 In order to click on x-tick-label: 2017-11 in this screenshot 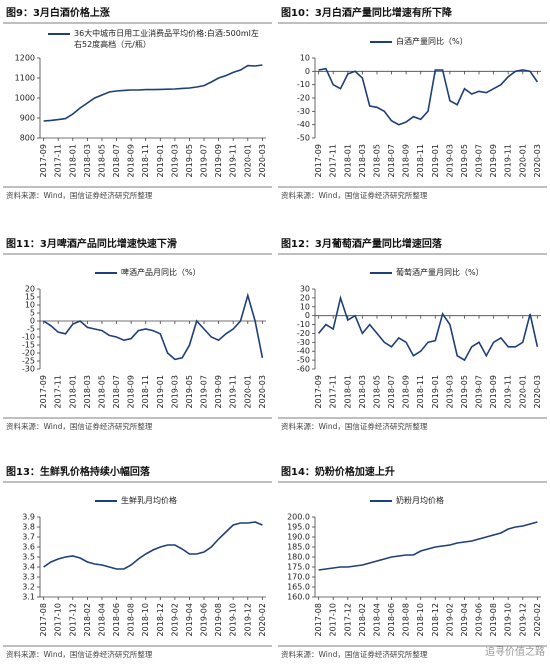, I will do `click(333, 160)`.